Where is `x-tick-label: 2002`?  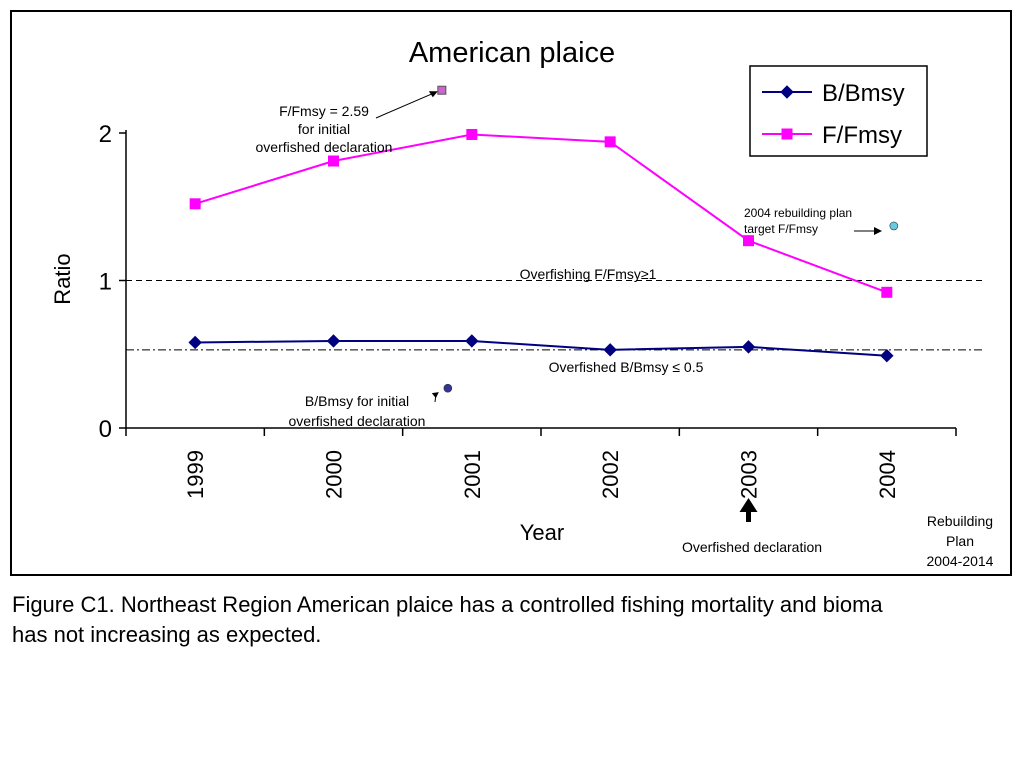
x-tick-label: 2002 is located at coordinates (610, 474).